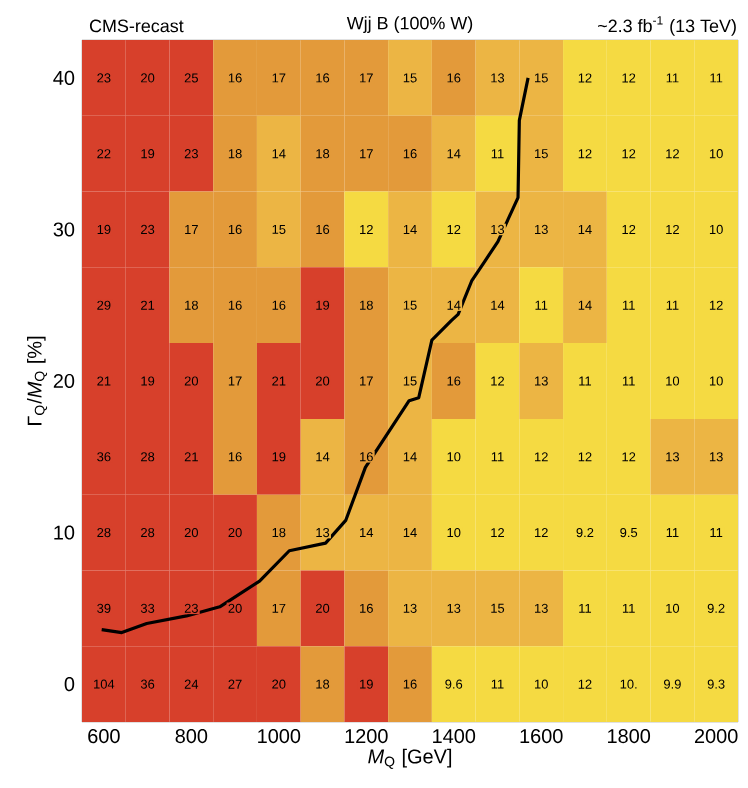  Describe the element at coordinates (191, 736) in the screenshot. I see `x-tick-label: 800` at that location.